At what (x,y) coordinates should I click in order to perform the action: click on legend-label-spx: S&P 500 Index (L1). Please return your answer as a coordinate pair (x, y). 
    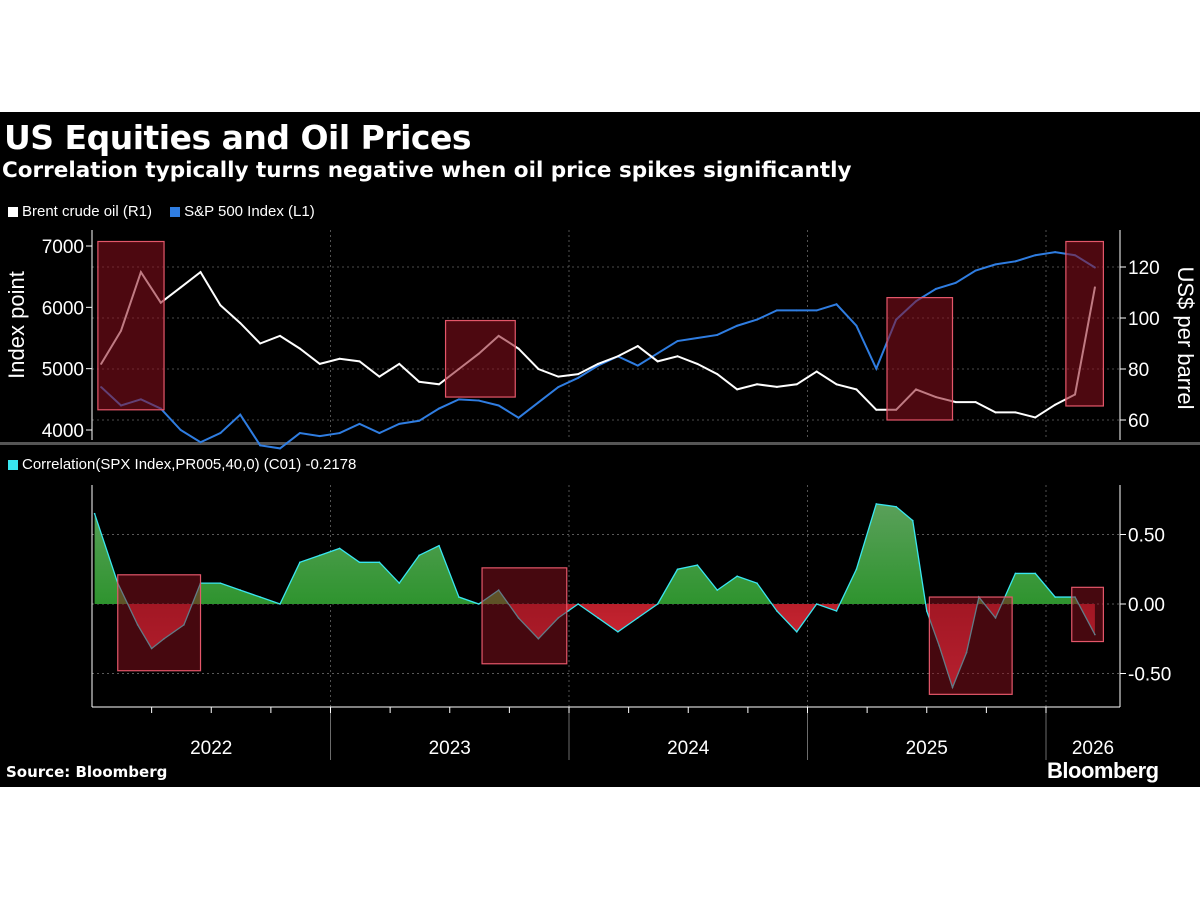
    Looking at the image, I should click on (249, 211).